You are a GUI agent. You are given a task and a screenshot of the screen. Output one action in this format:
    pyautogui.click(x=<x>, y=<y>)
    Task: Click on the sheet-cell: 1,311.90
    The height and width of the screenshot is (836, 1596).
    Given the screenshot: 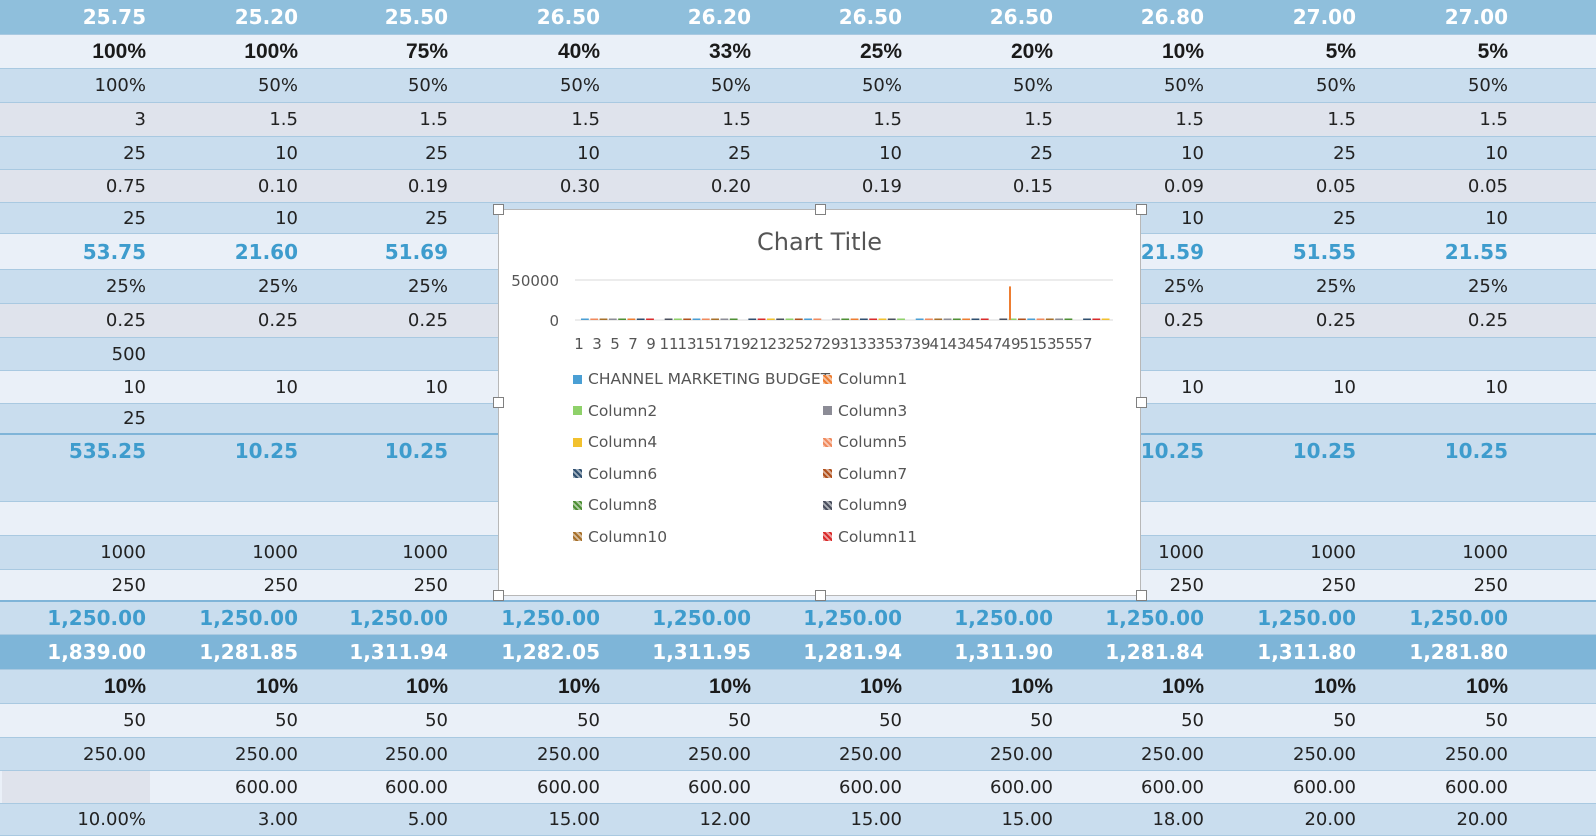 What is the action you would take?
    pyautogui.click(x=1003, y=652)
    